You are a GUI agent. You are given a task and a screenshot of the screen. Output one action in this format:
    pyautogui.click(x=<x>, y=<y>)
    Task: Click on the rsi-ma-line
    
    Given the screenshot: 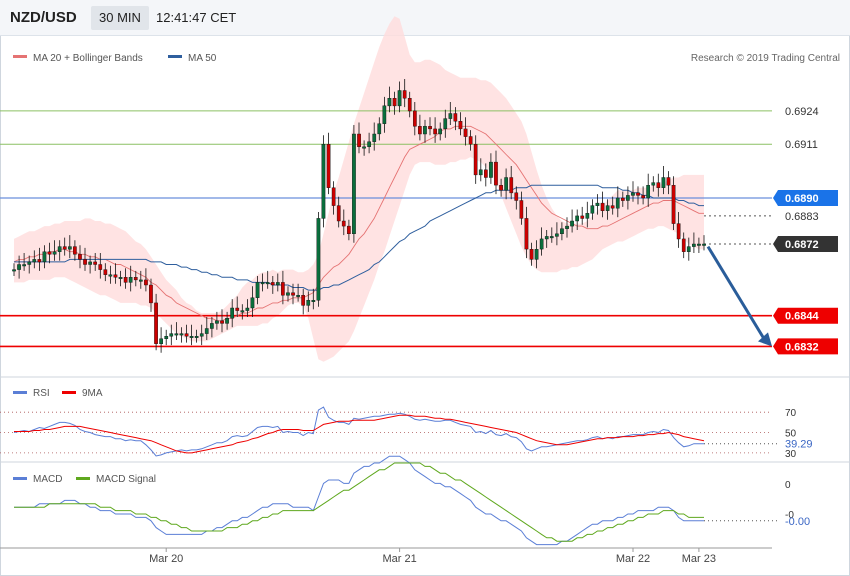 What is the action you would take?
    pyautogui.click(x=359, y=434)
    